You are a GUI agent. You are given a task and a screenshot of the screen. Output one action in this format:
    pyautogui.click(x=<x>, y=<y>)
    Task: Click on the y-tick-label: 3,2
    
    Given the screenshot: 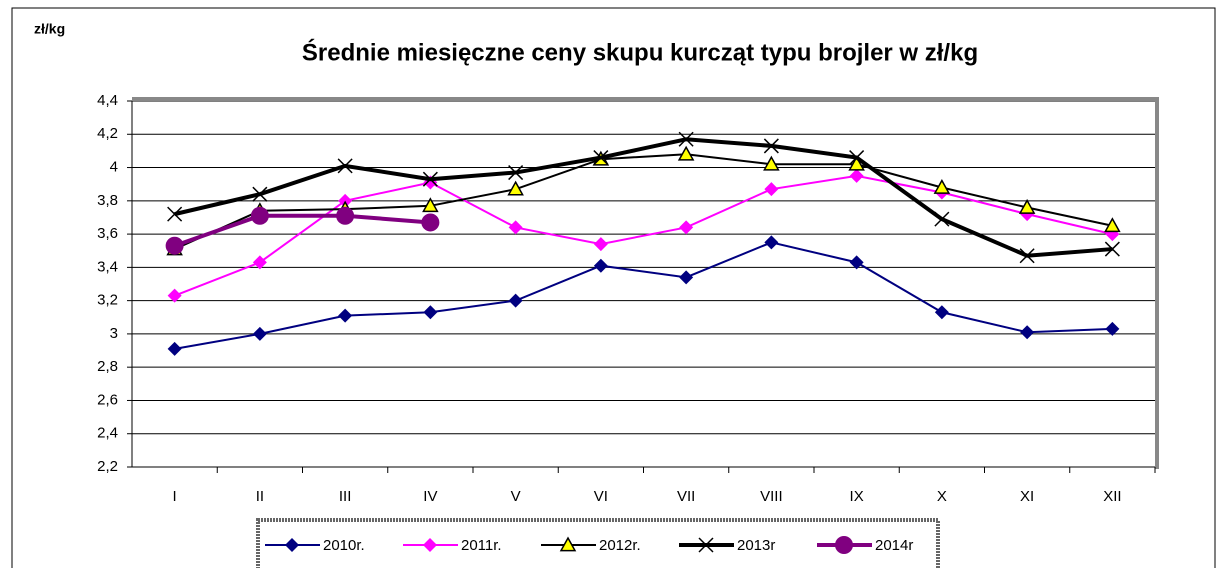 What is the action you would take?
    pyautogui.click(x=107, y=300)
    